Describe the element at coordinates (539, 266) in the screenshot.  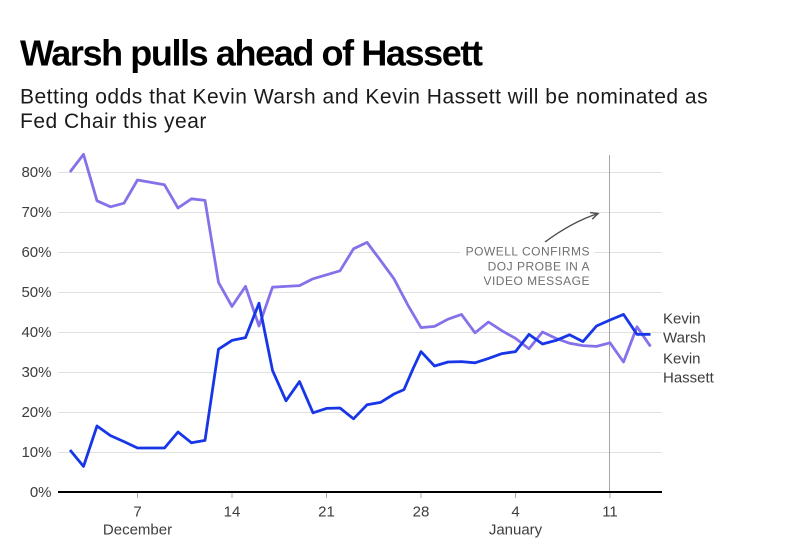
I see `svg-text: DOJ PROBE IN A` at that location.